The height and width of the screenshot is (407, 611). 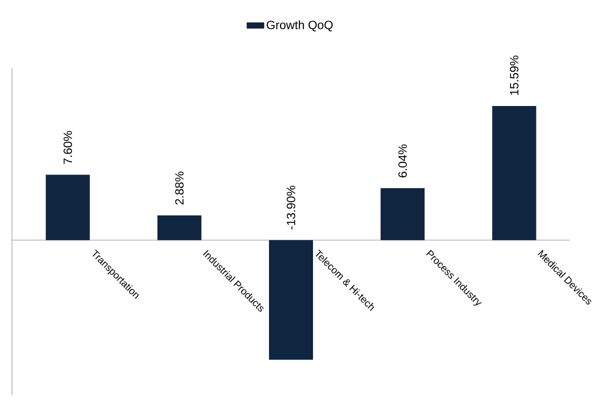 What do you see at coordinates (402, 161) in the screenshot?
I see `data-label: 6.04%` at bounding box center [402, 161].